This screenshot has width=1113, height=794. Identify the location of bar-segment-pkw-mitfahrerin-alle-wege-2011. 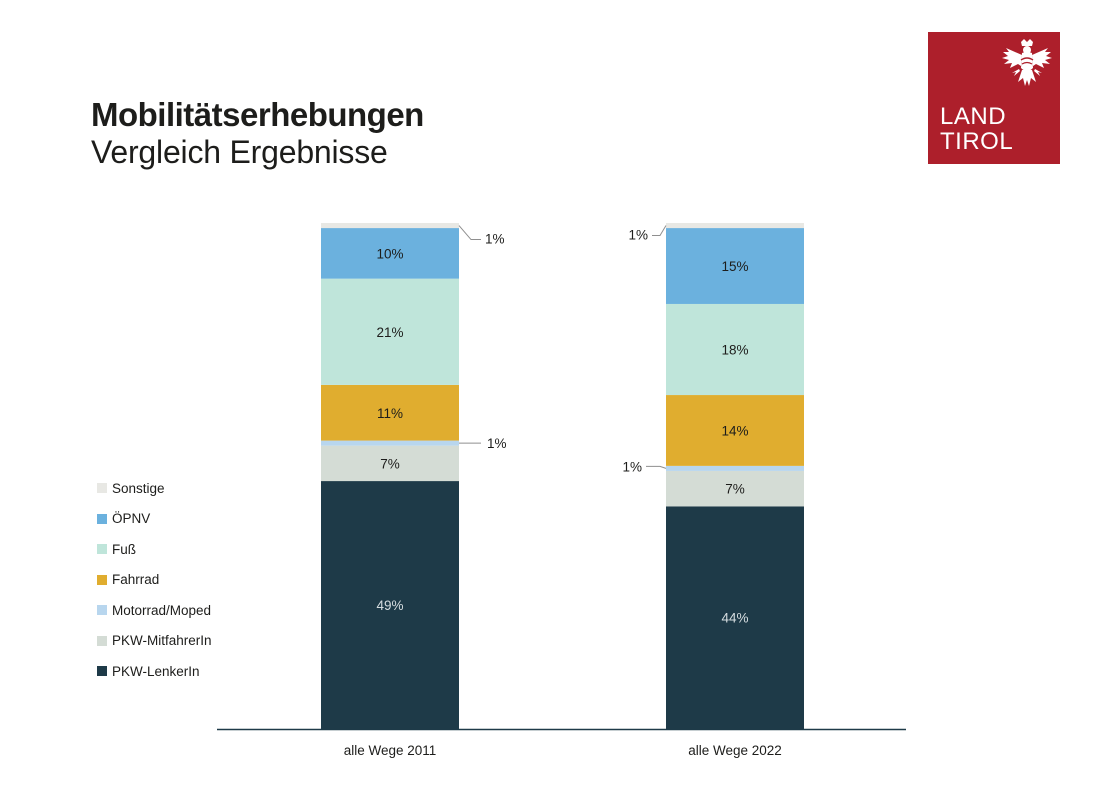
(390, 463).